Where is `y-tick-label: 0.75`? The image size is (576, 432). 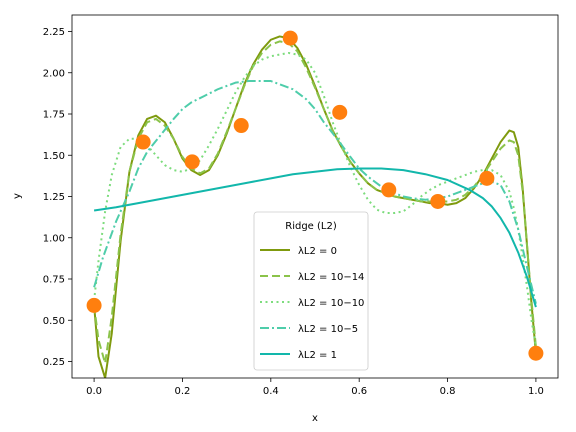 y-tick-label: 0.75 is located at coordinates (54, 280).